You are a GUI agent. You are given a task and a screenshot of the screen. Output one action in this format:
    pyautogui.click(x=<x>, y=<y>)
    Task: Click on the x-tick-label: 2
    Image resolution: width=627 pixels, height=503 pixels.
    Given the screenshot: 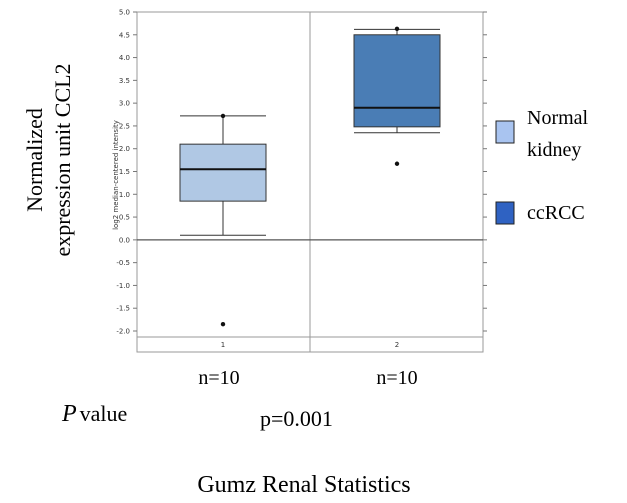 What is the action you would take?
    pyautogui.click(x=397, y=345)
    